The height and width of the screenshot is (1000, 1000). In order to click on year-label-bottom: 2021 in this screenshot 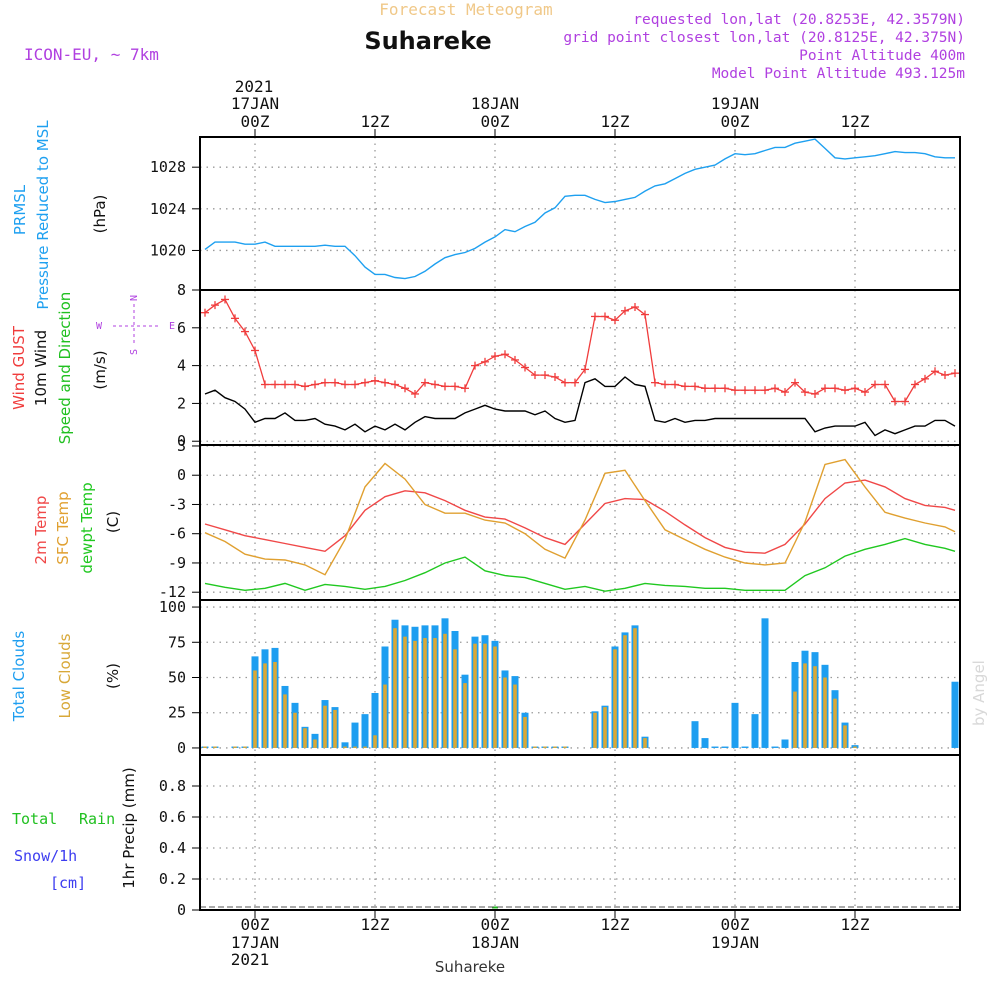, I will do `click(250, 959)`.